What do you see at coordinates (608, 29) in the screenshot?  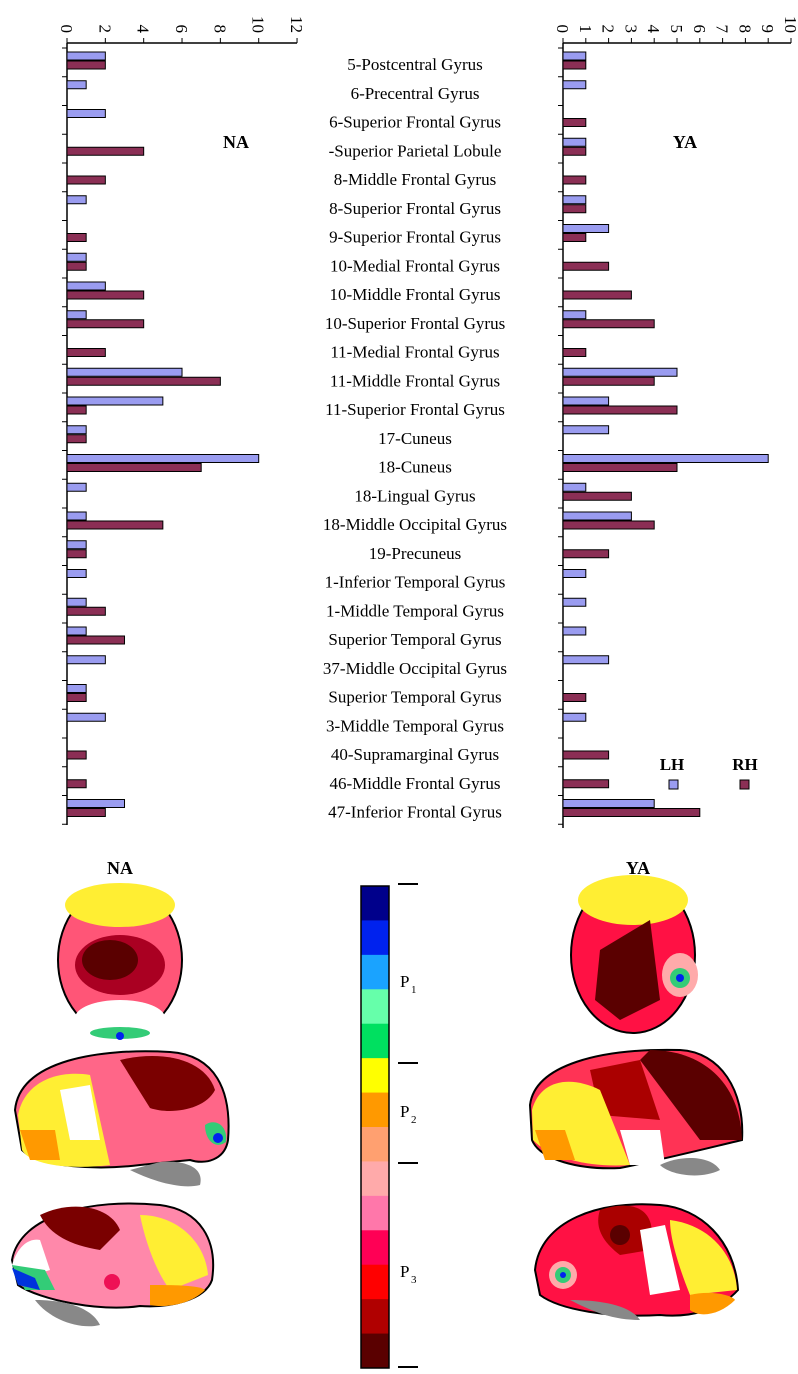 I see `ya-tick-label: 2` at bounding box center [608, 29].